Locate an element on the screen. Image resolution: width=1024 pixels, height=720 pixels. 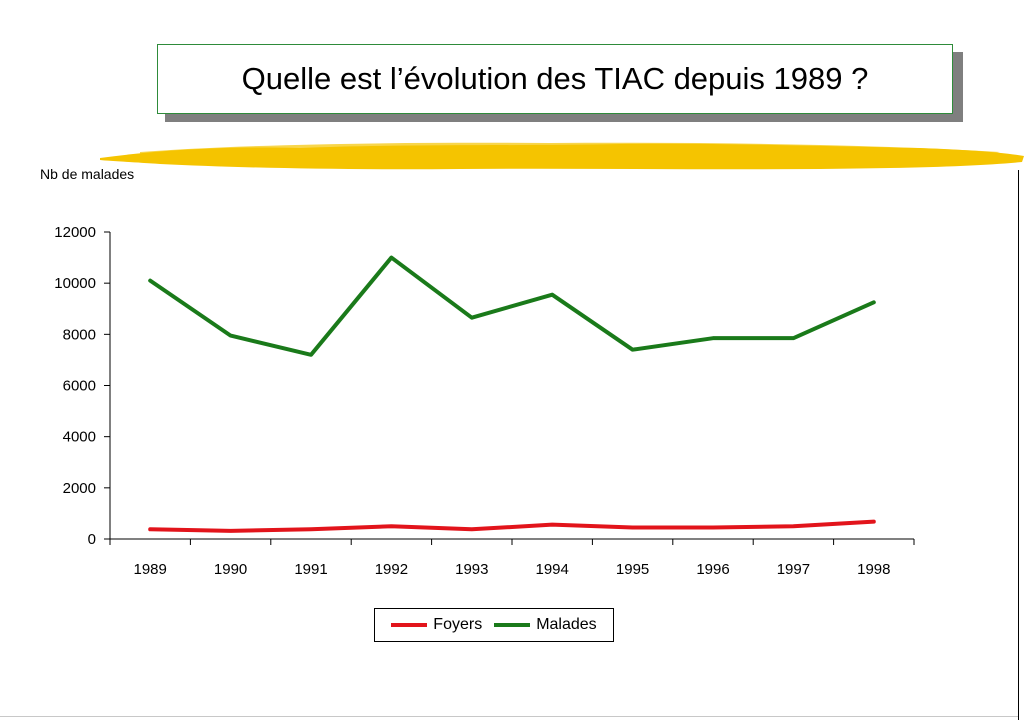
yellow-brush-stroke is located at coordinates (562, 156).